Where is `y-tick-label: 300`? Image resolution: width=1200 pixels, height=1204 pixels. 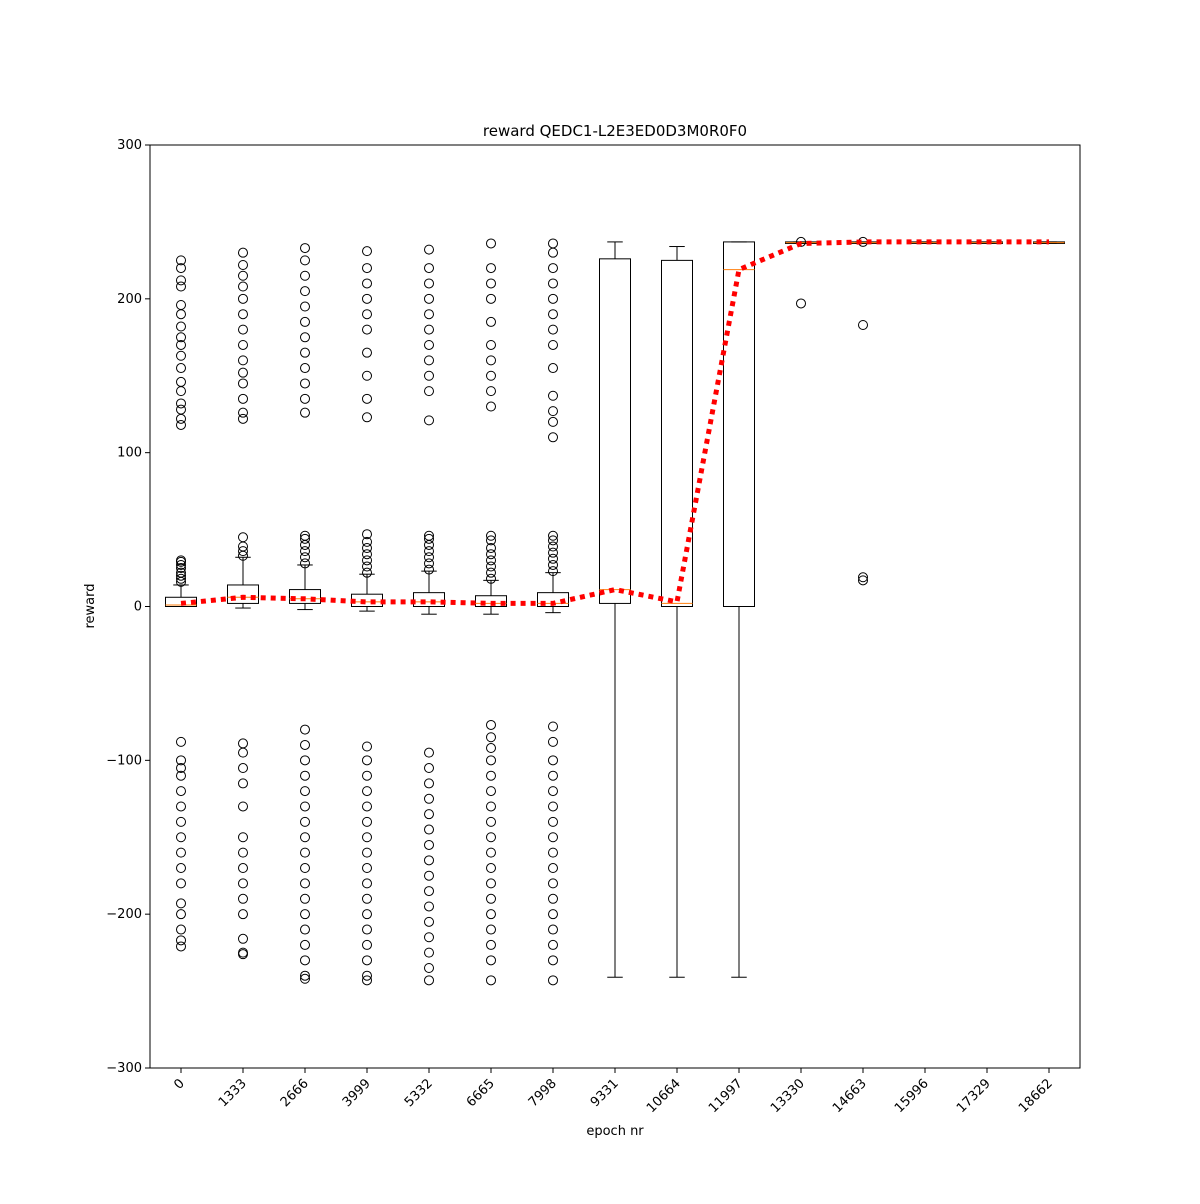
y-tick-label: 300 is located at coordinates (129, 145).